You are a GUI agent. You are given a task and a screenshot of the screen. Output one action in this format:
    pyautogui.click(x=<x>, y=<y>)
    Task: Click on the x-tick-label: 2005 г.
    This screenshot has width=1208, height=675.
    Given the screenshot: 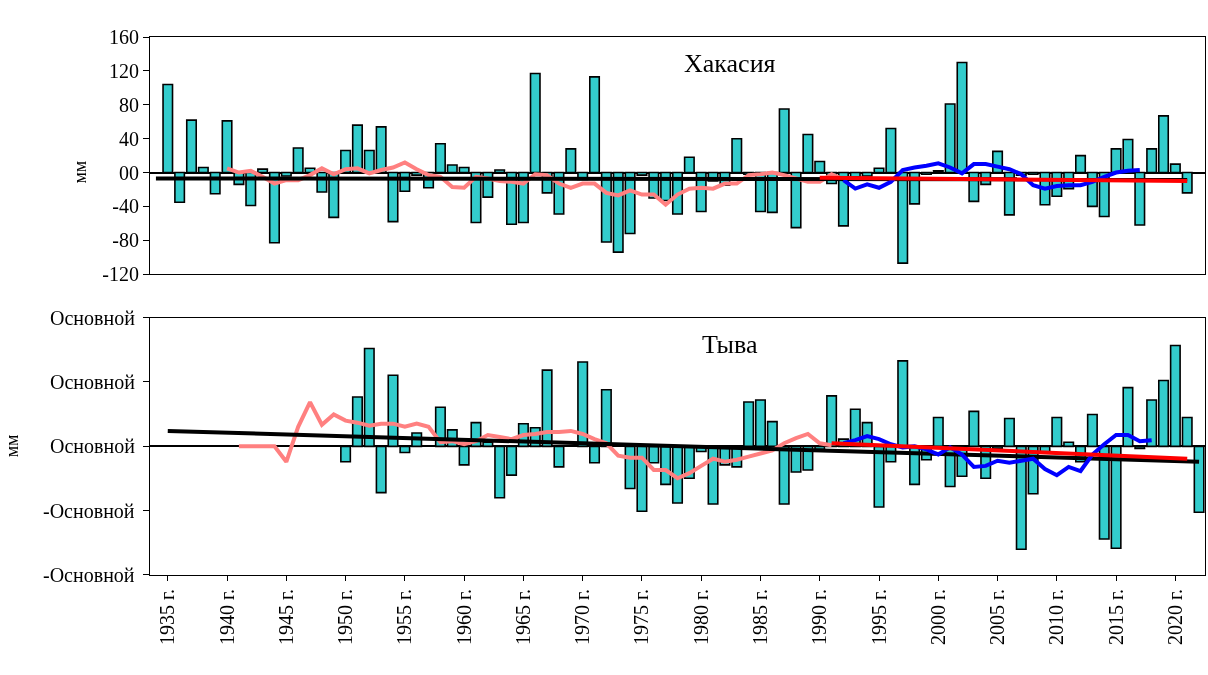 What is the action you would take?
    pyautogui.click(x=997, y=617)
    